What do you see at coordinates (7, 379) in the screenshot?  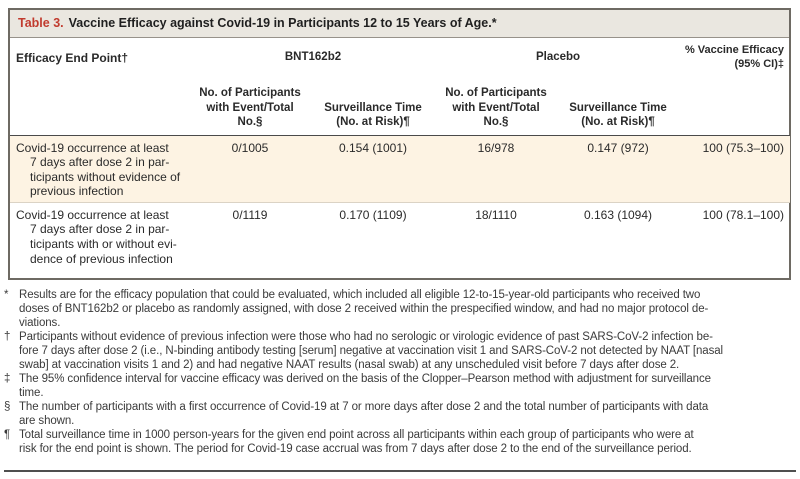 I see `footnote-symbol: ‡` at bounding box center [7, 379].